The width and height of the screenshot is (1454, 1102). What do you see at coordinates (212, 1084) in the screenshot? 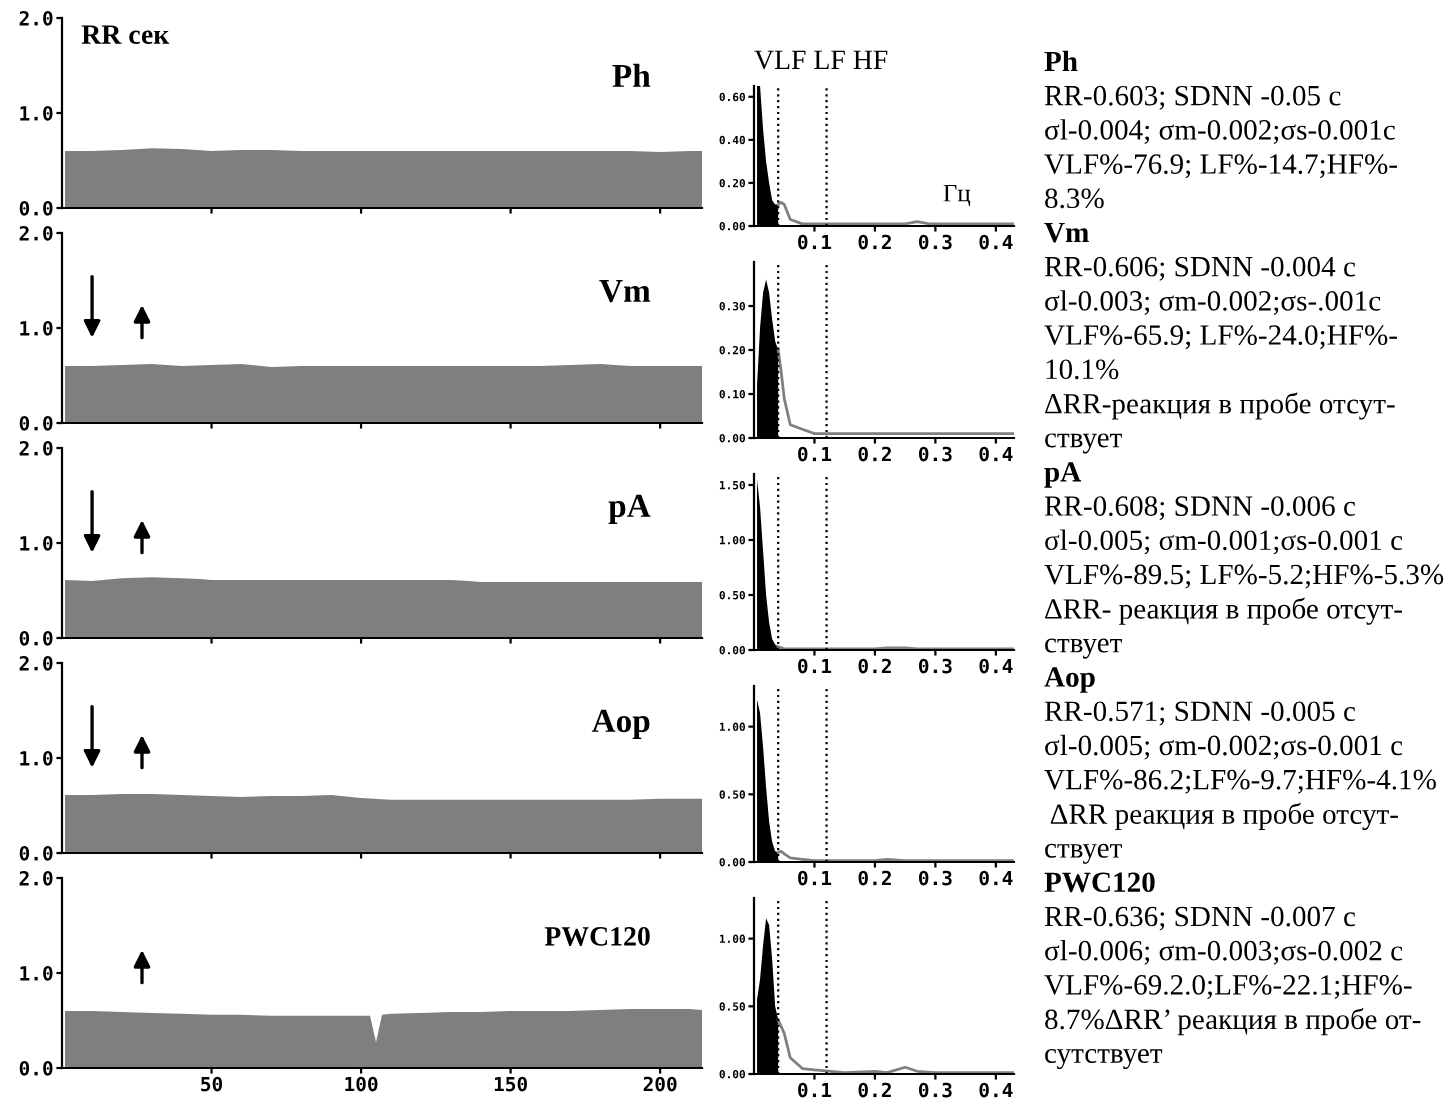
I see `x-tick-label: 50` at bounding box center [212, 1084].